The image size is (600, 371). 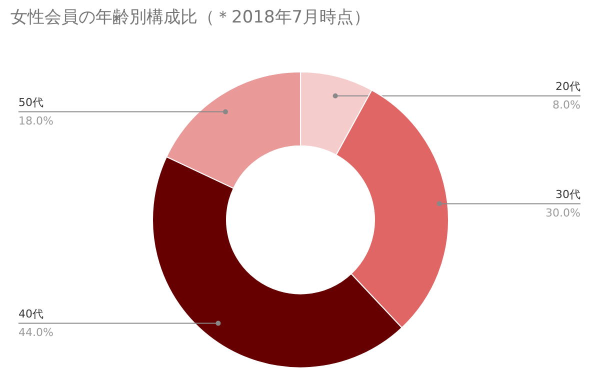 What do you see at coordinates (568, 87) in the screenshot?
I see `slice-label: 20代` at bounding box center [568, 87].